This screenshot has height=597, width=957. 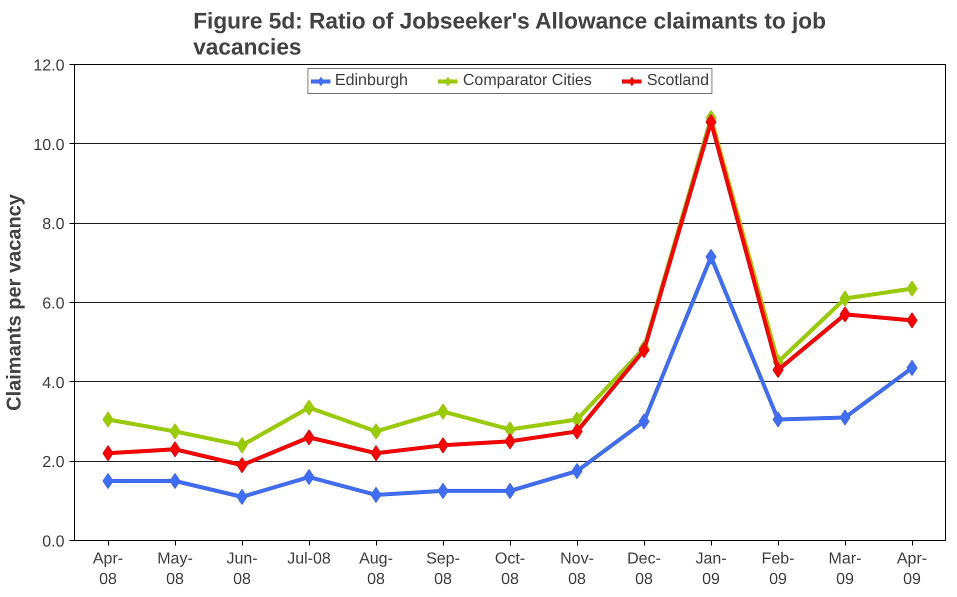 What do you see at coordinates (49, 145) in the screenshot?
I see `y-tick-label: 10.0` at bounding box center [49, 145].